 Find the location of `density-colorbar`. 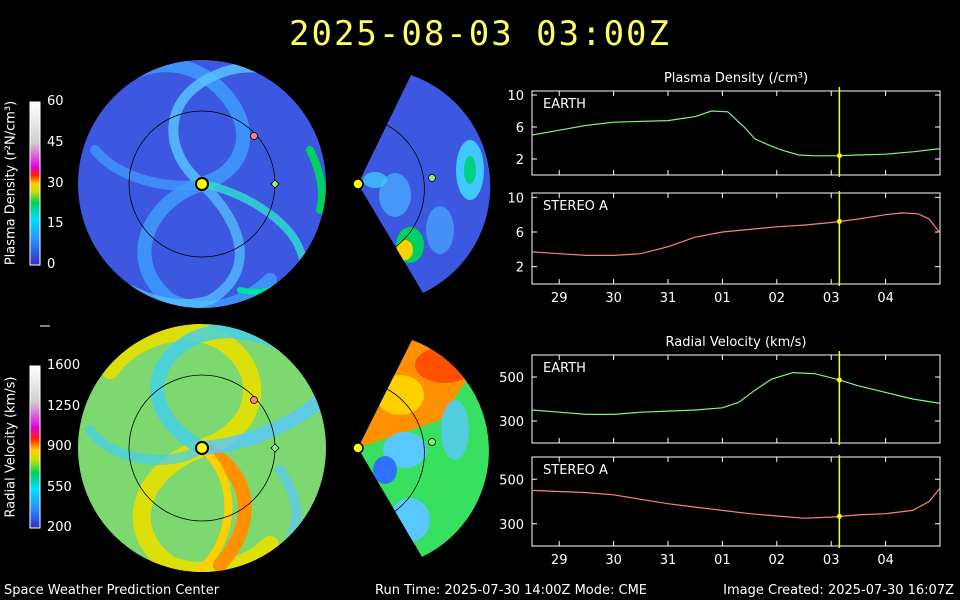

density-colorbar is located at coordinates (35, 183).